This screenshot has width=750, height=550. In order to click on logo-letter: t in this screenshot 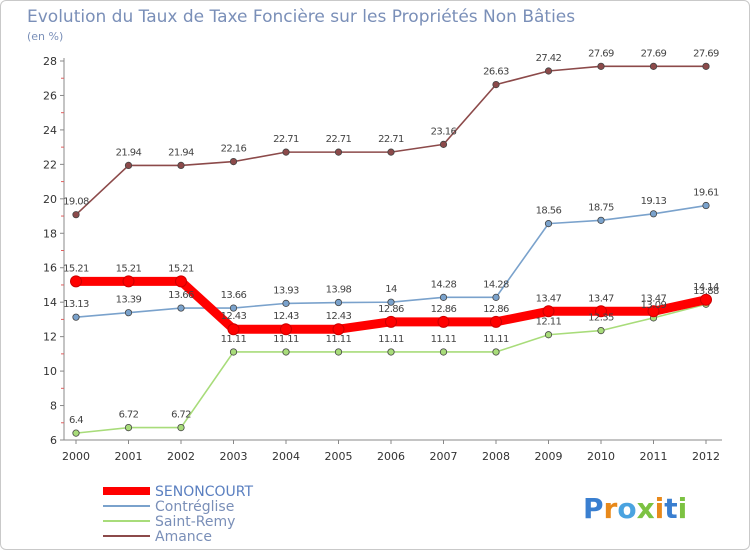, I will do `click(670, 508)`.